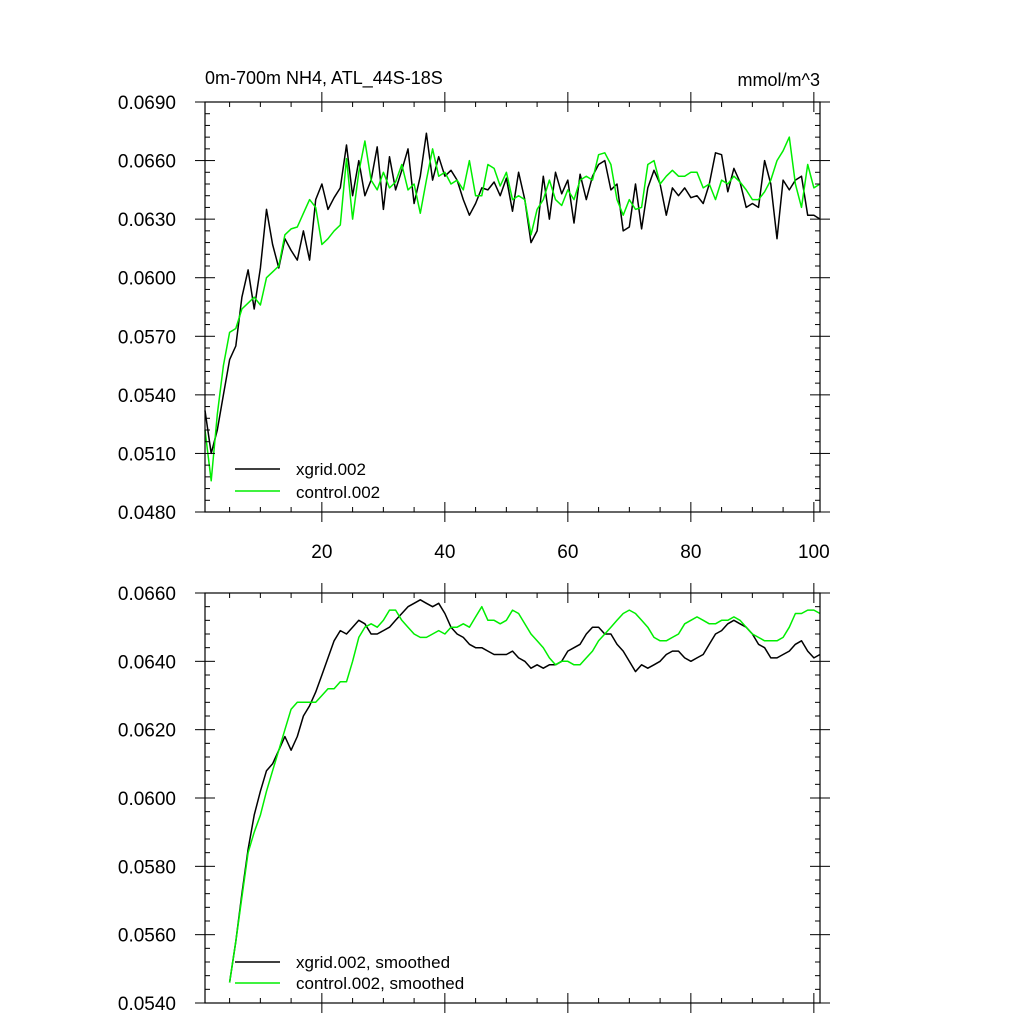 This screenshot has width=1024, height=1024. Describe the element at coordinates (331, 469) in the screenshot. I see `legend-label-xgrid: xgrid.002` at that location.